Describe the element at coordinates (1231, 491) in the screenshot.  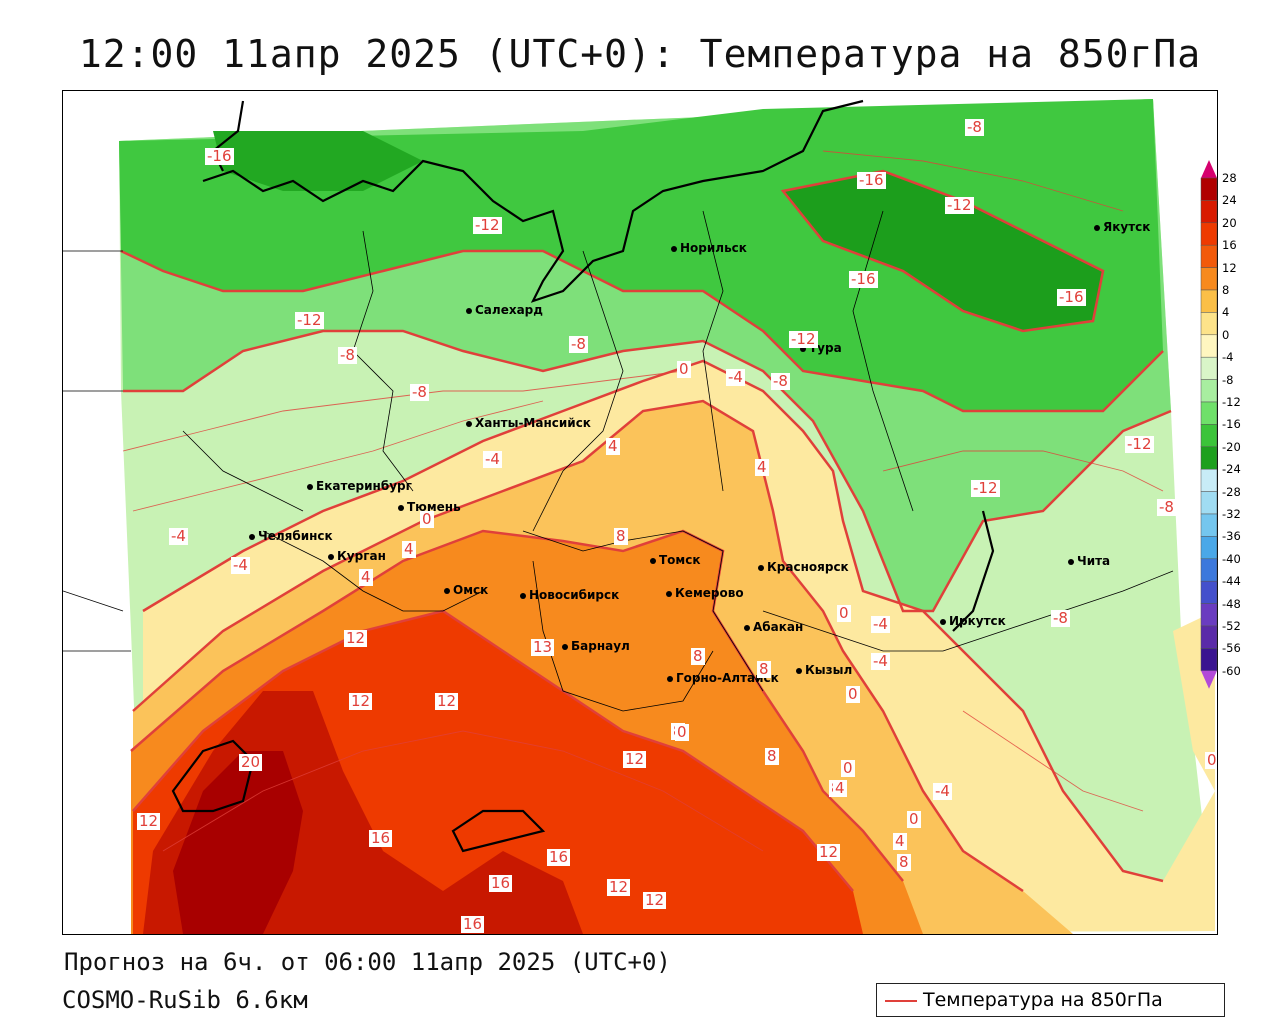
I see `colorbar-tick-label: -28` at that location.